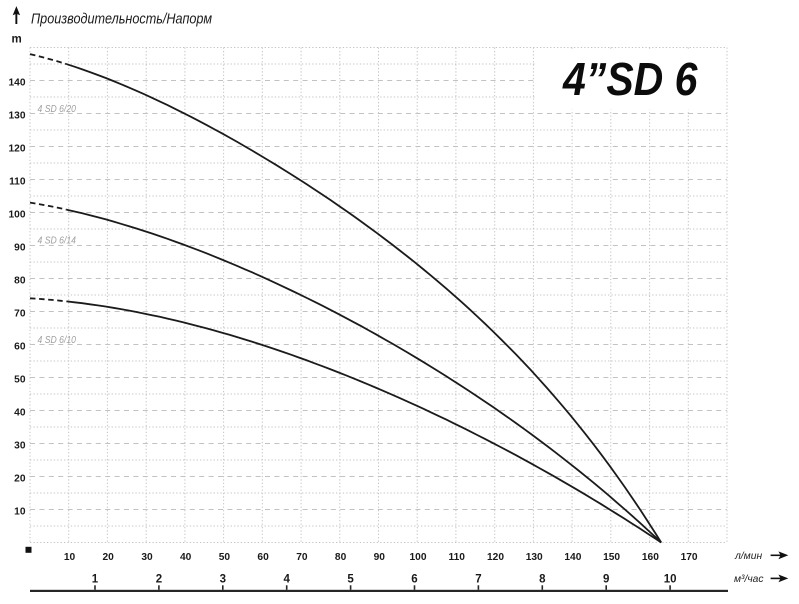  What do you see at coordinates (95, 580) in the screenshot?
I see `svg-text: 1` at bounding box center [95, 580].